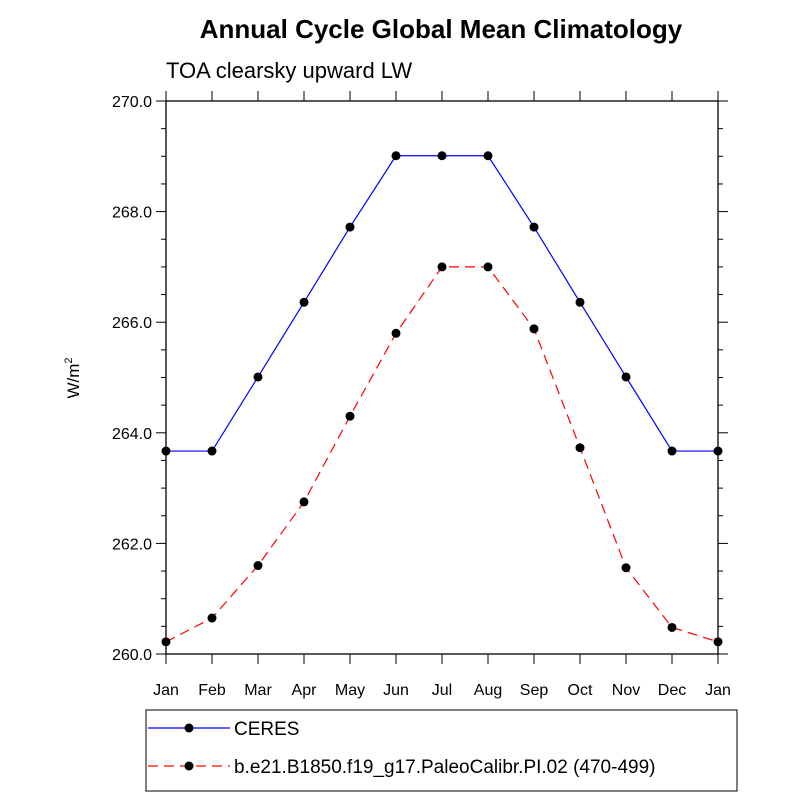 Image resolution: width=800 pixels, height=800 pixels. Describe the element at coordinates (132, 544) in the screenshot. I see `y-tick-label: 262.0` at that location.